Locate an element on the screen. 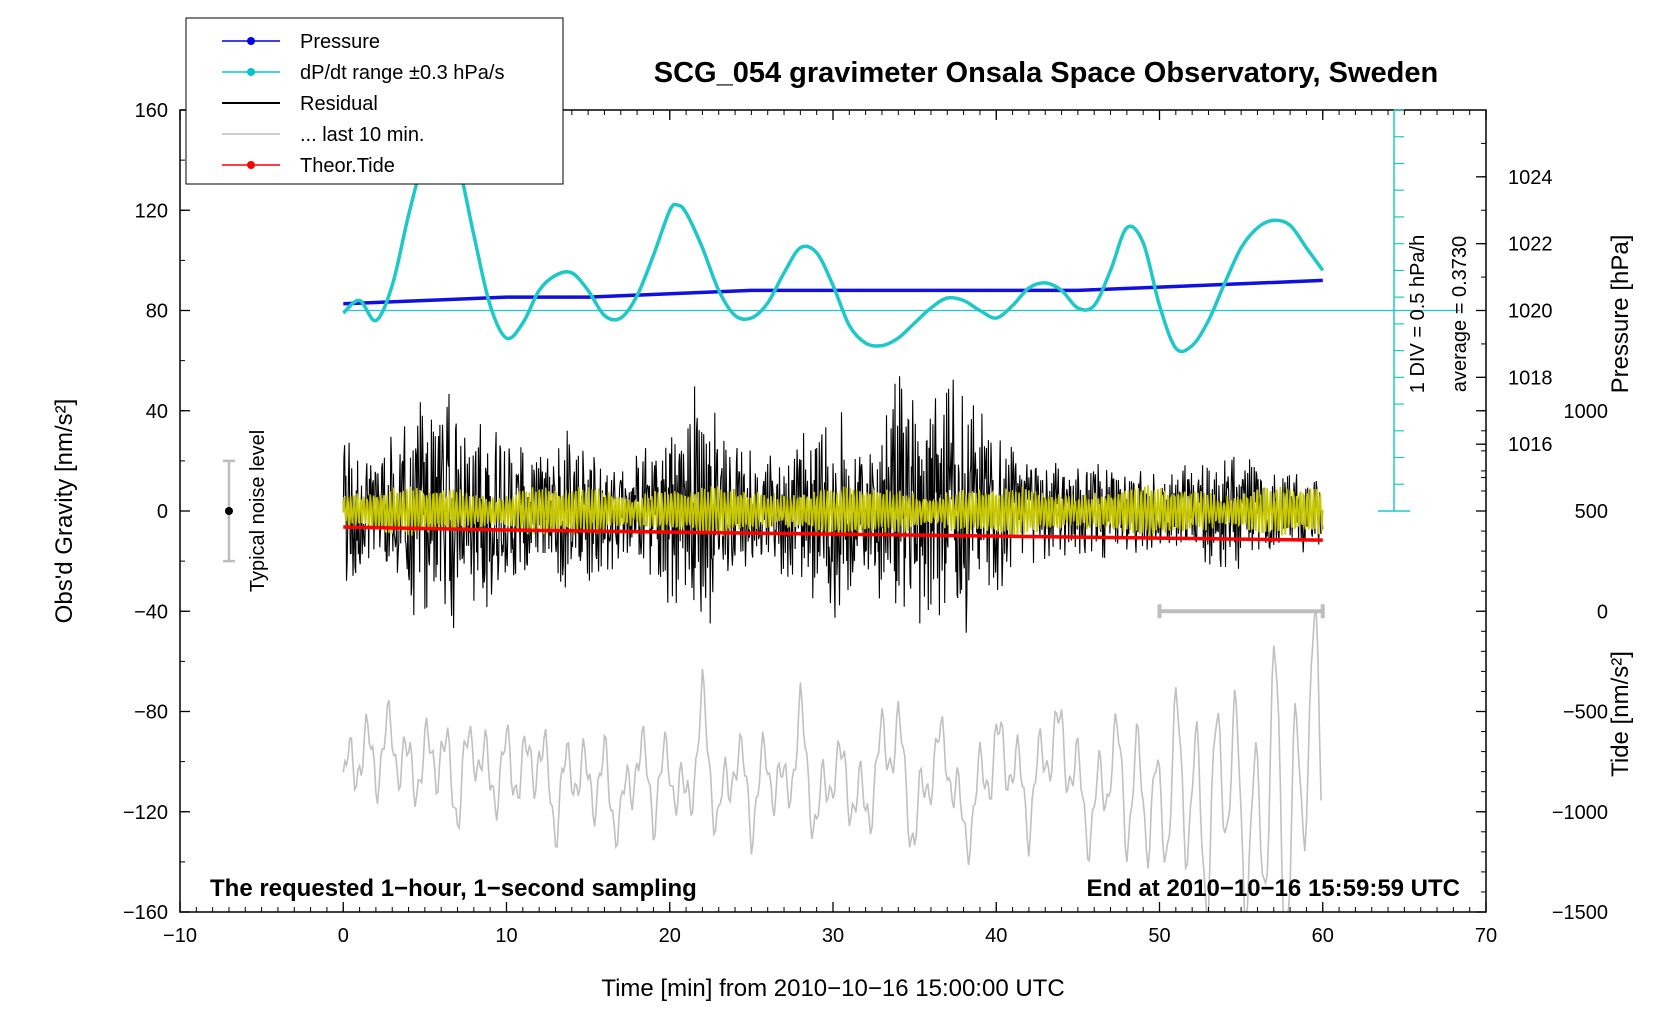 This screenshot has width=1676, height=1020. y-axis-title-left: Obs'd Gravity [nm/s²] is located at coordinates (64, 511).